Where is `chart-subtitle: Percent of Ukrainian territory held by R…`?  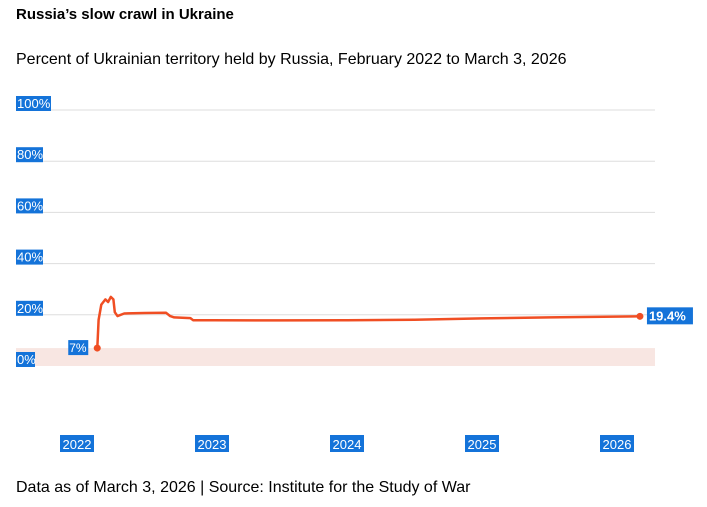 chart-subtitle: Percent of Ukrainian territory held by R… is located at coordinates (291, 59).